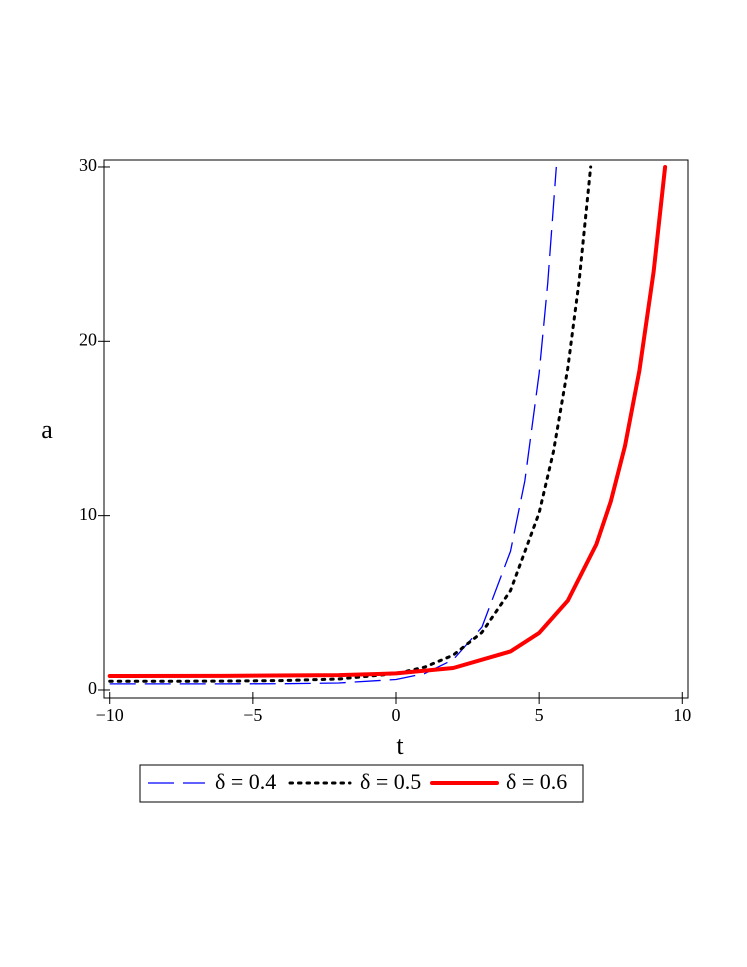  What do you see at coordinates (110, 715) in the screenshot?
I see `x-tick-label: −10` at bounding box center [110, 715].